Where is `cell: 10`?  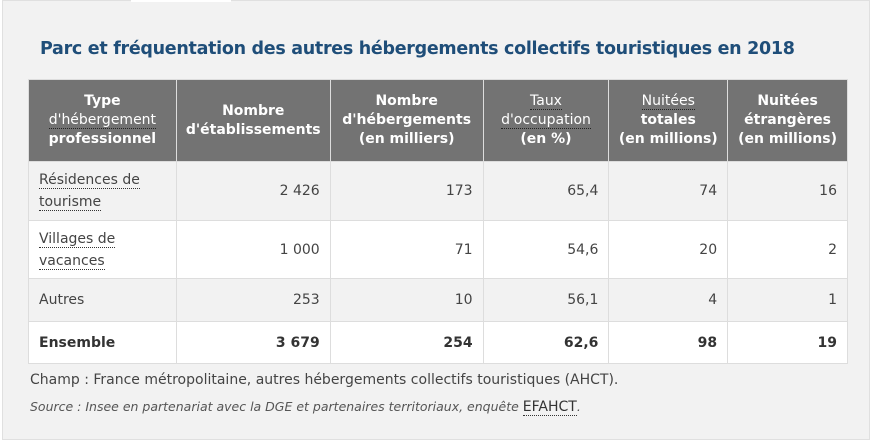 cell: 10 is located at coordinates (406, 300).